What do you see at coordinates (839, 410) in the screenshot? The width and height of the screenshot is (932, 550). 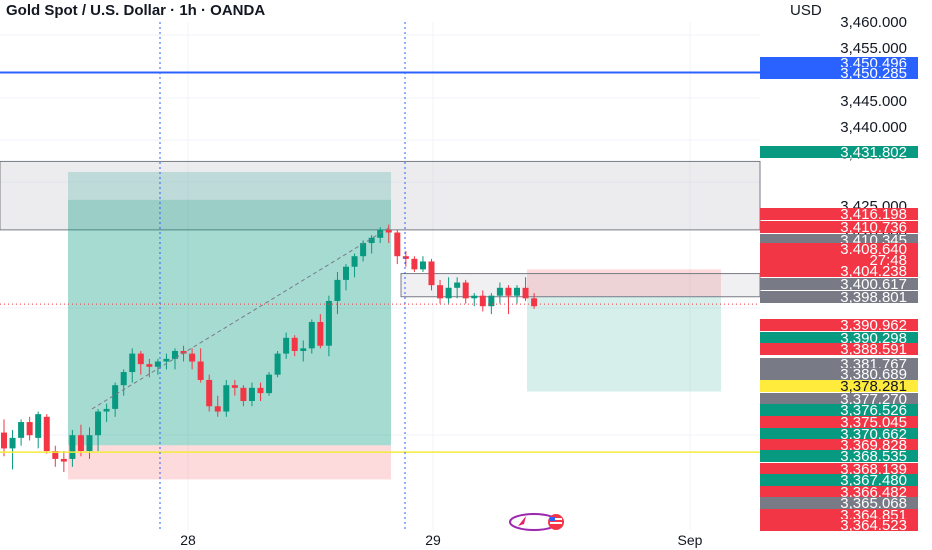 I see `price-tag: 3,376.526` at bounding box center [839, 410].